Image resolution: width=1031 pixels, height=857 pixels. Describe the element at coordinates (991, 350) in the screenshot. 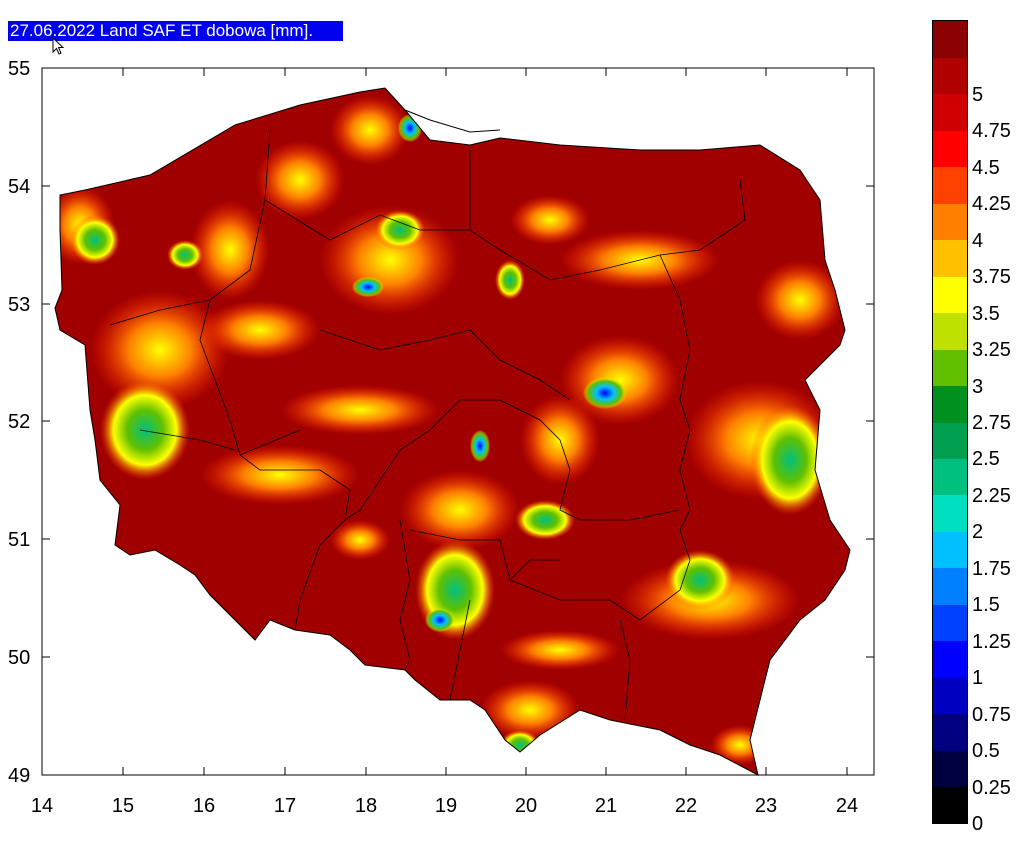

I see `colorbar-label: 3.25` at that location.